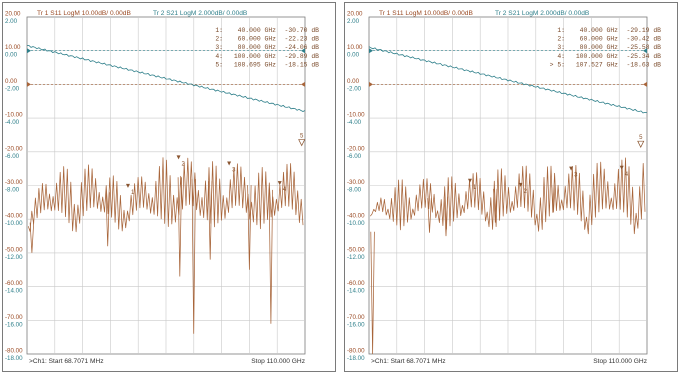 The width and height of the screenshot is (691, 378). Describe the element at coordinates (557, 64) in the screenshot. I see `marker-row-index: > 5:` at that location.